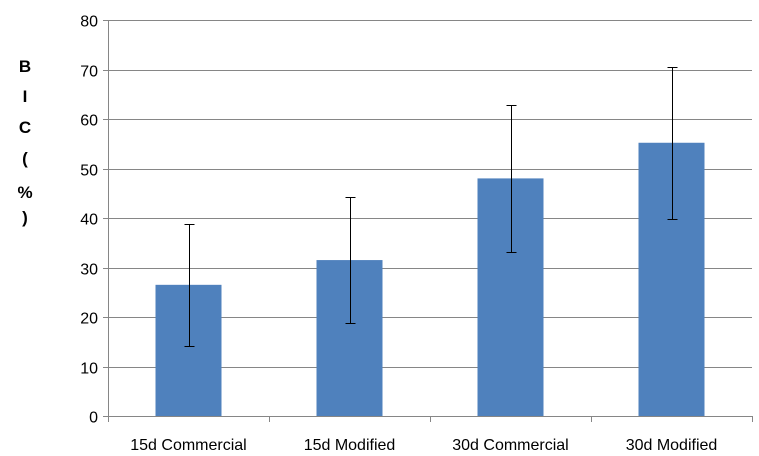 Image resolution: width=759 pixels, height=456 pixels. What do you see at coordinates (188, 445) in the screenshot?
I see `x-tick-label: 15d Commercial` at bounding box center [188, 445].